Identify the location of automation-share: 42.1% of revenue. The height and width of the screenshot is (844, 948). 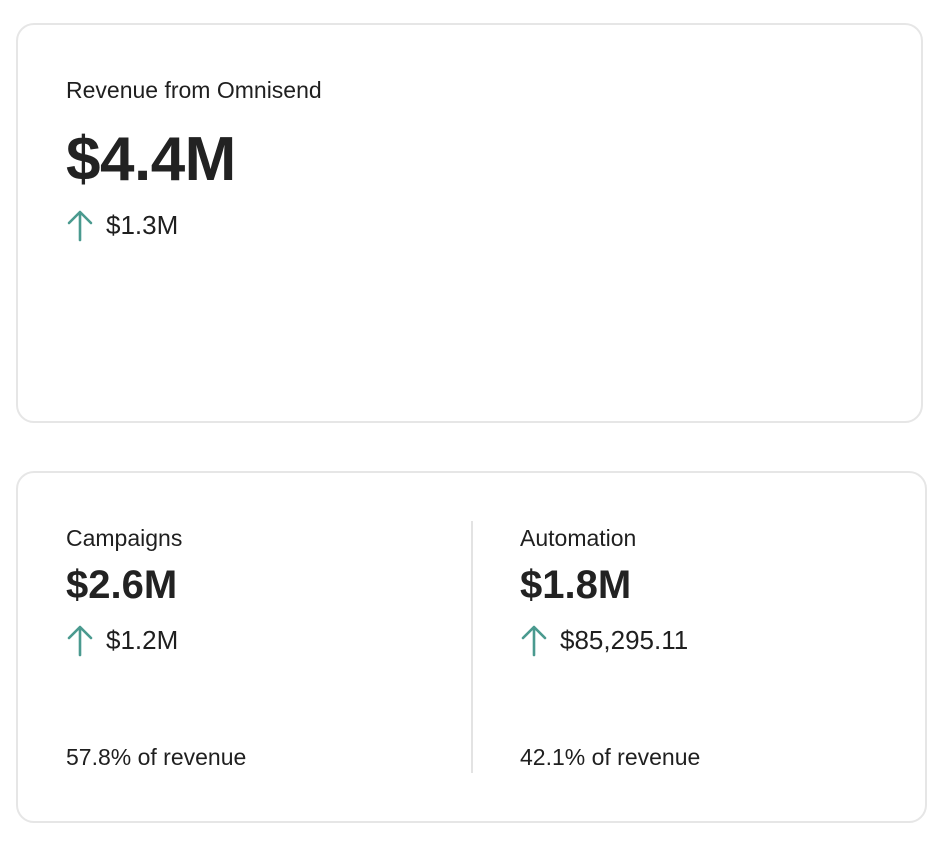
(610, 757).